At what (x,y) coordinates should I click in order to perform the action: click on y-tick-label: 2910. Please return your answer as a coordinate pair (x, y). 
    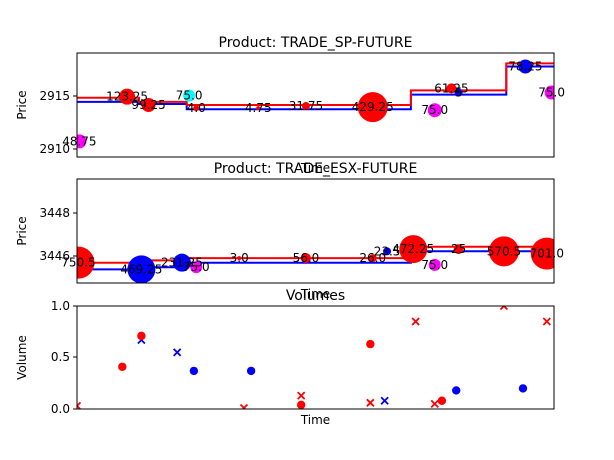
    Looking at the image, I should click on (54, 149).